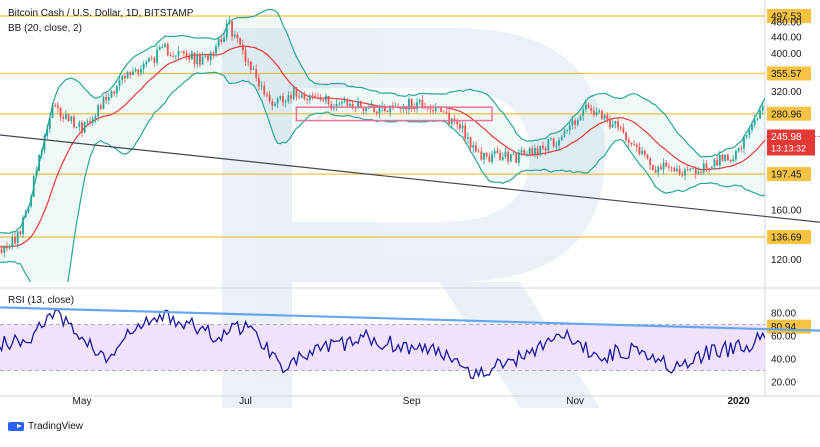 The height and width of the screenshot is (447, 820). What do you see at coordinates (101, 13) in the screenshot?
I see `symbol-title: Bitcoin Cash / U.S. Dollar, 1D, BITSTAMP` at bounding box center [101, 13].